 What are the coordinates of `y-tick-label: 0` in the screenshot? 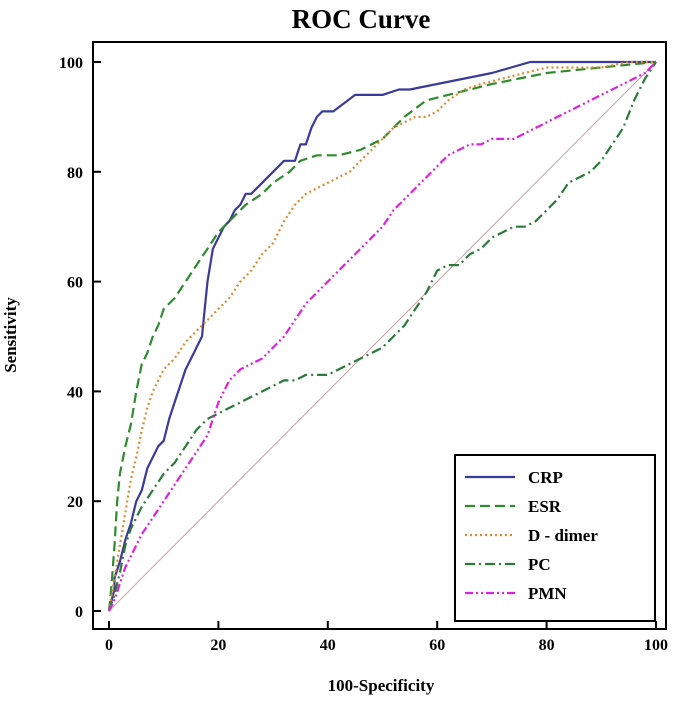 It's located at (79, 612).